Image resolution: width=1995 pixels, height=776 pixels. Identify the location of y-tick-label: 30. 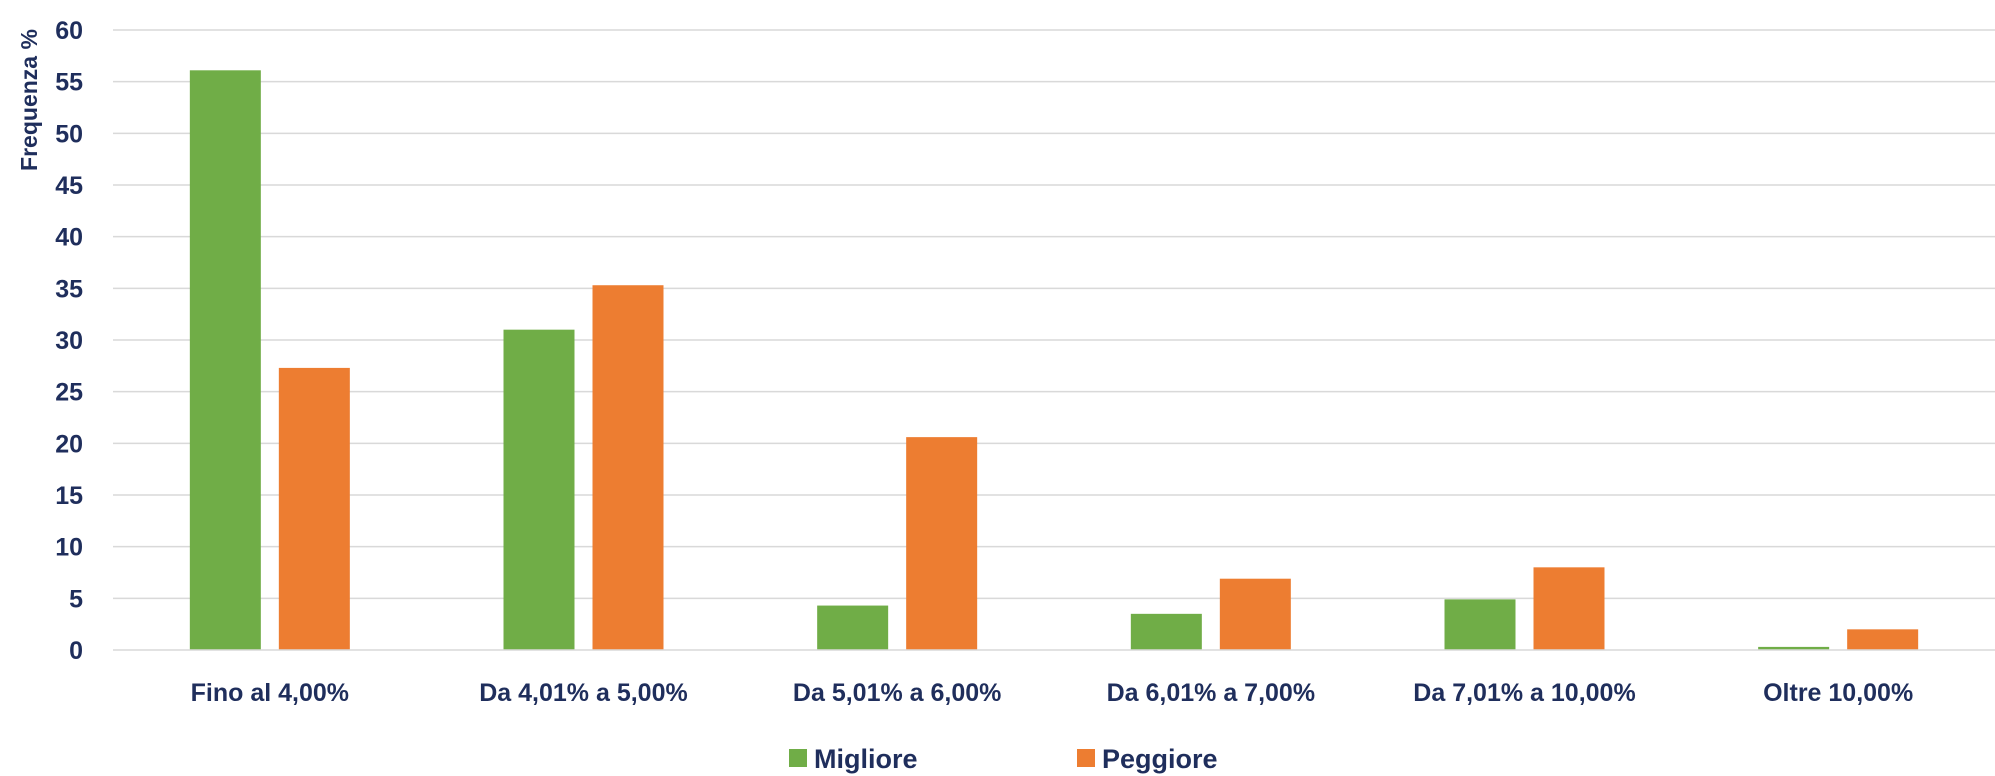
(69, 341).